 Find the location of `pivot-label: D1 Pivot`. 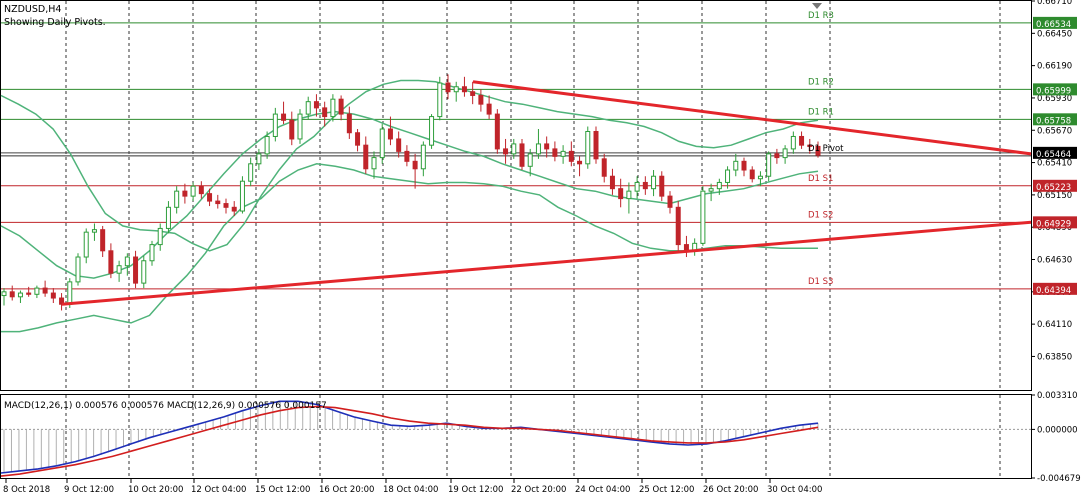

pivot-label: D1 Pivot is located at coordinates (826, 149).